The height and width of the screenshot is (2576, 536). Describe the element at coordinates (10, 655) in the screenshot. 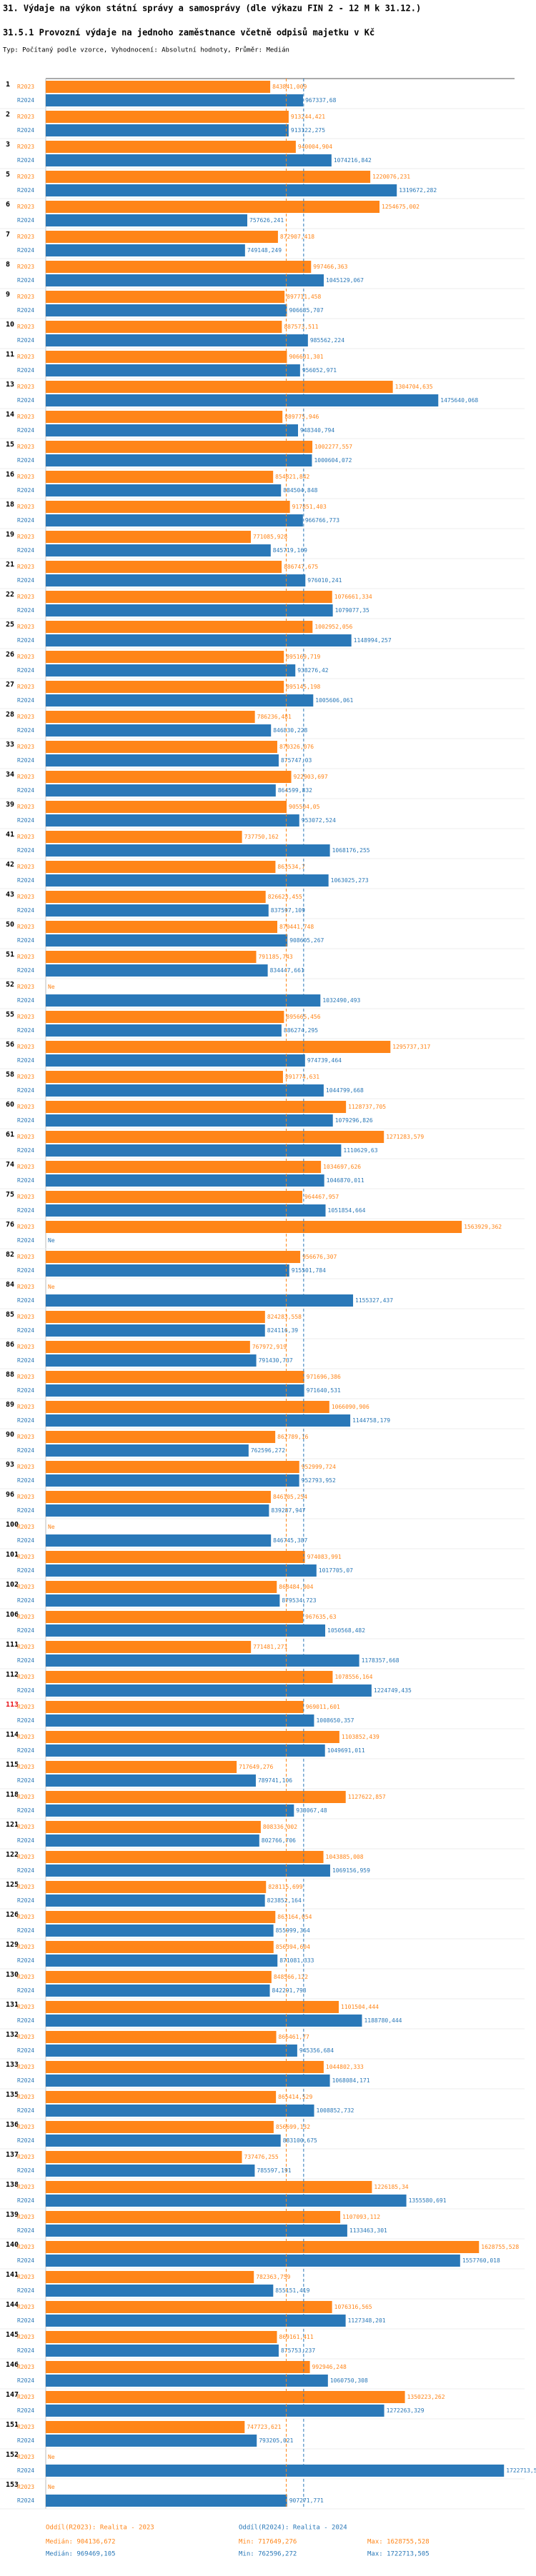

I see `category-label: 26` at that location.